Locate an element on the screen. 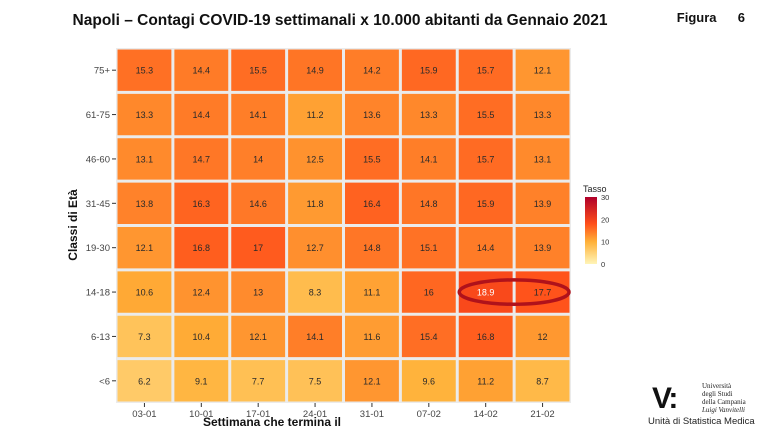 The width and height of the screenshot is (767, 431). y-tick-label: 14-18 is located at coordinates (98, 293).